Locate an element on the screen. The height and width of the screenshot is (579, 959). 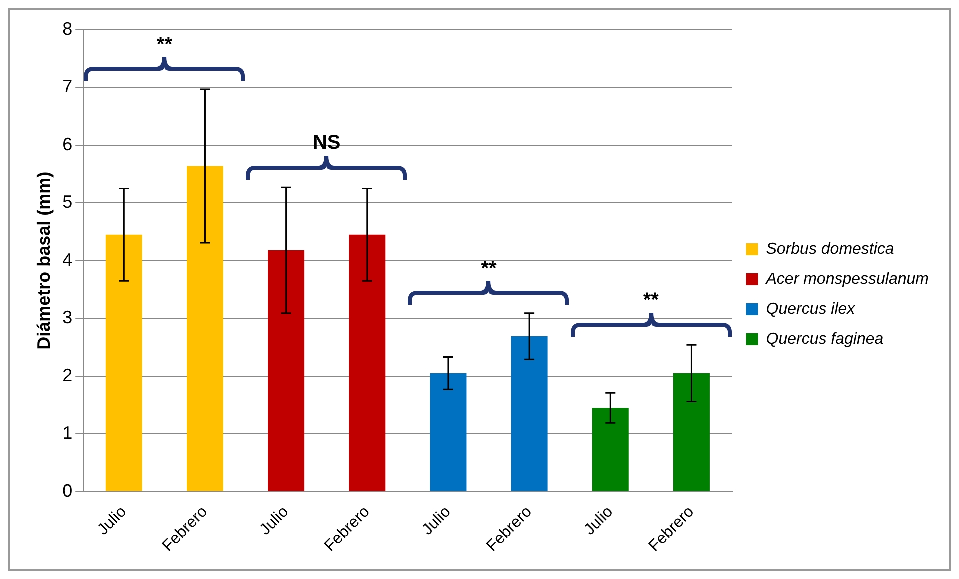
y-tick-label: 3 is located at coordinates (67, 318).